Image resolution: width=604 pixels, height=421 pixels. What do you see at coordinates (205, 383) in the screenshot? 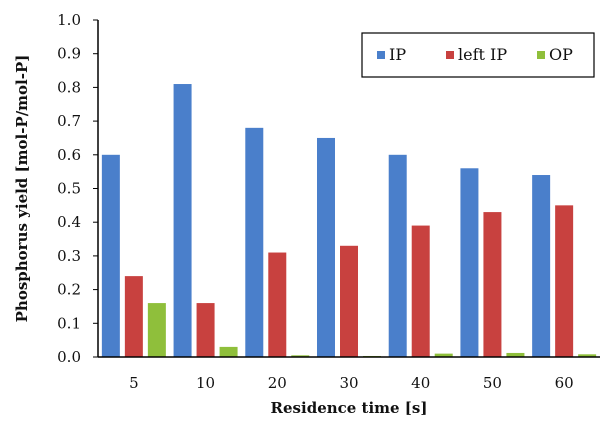
I see `x-tick-label: 10` at bounding box center [205, 383].